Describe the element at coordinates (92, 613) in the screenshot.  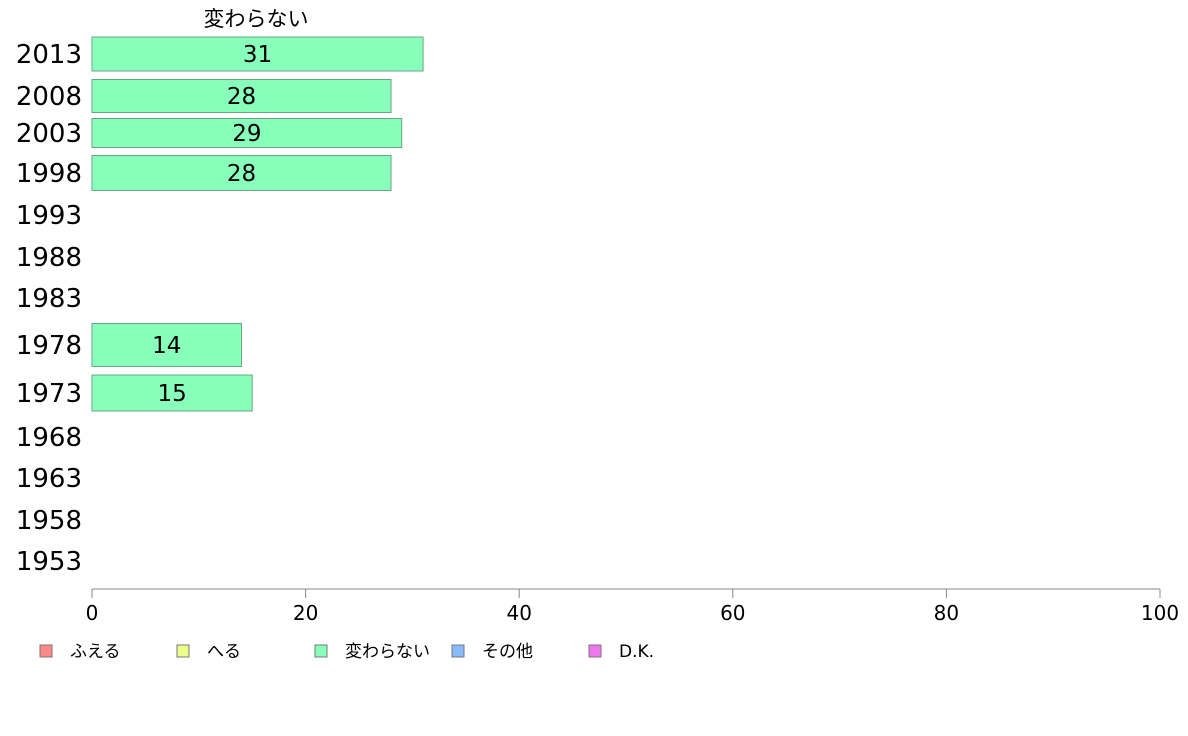
I see `x-tick-label: 0` at that location.